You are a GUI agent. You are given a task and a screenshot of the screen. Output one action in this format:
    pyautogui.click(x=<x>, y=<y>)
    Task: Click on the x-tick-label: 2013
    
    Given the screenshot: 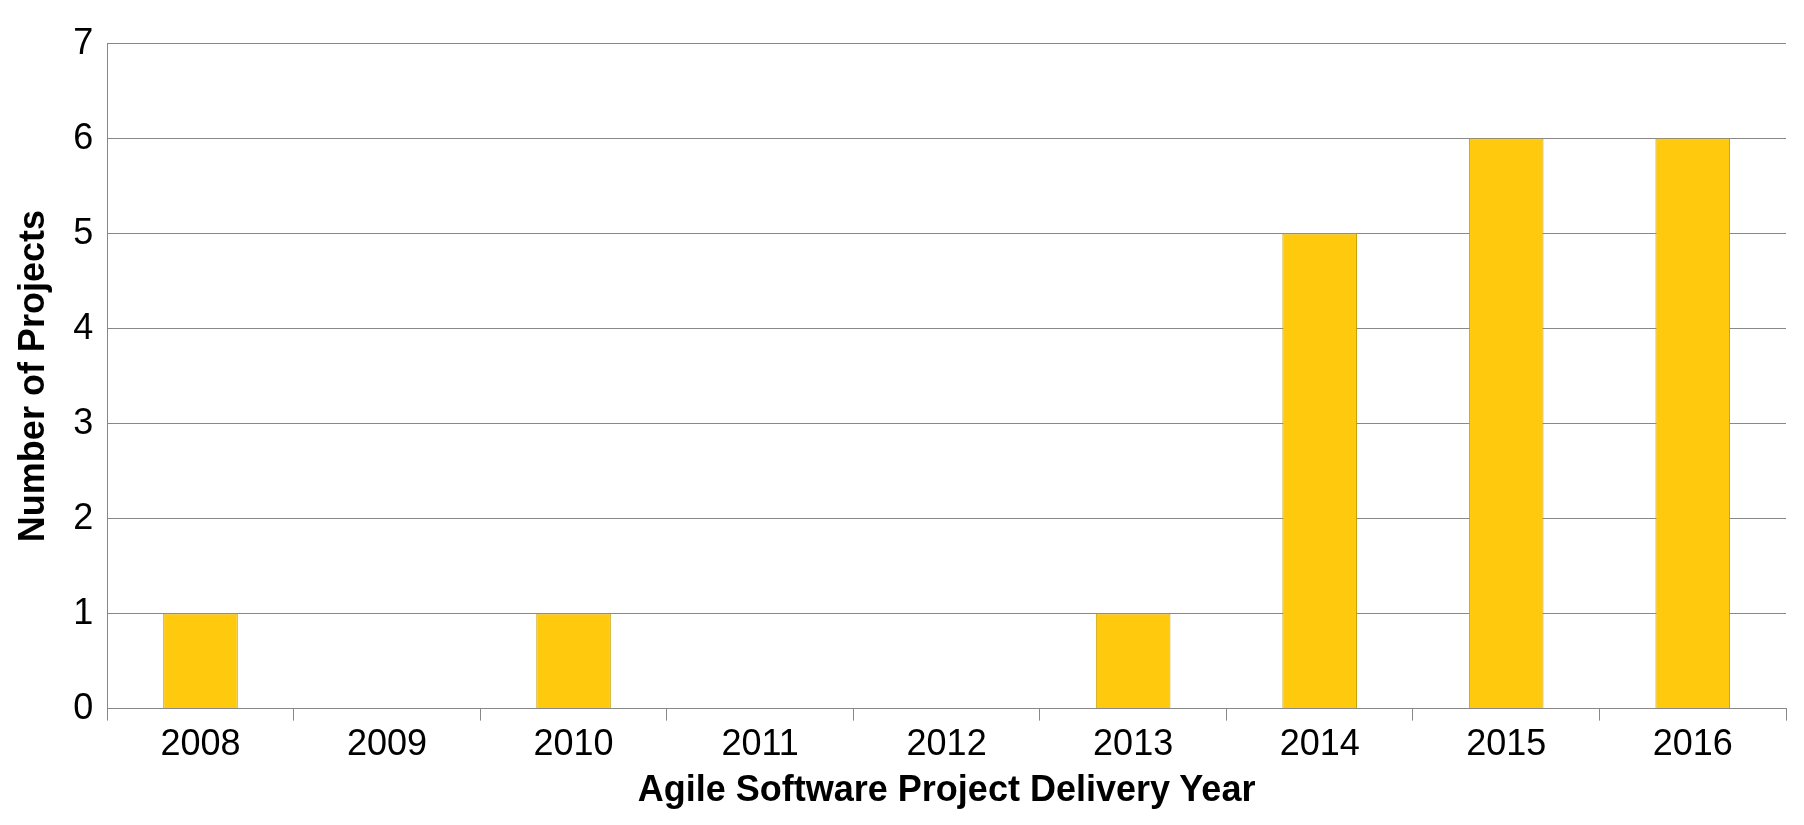 What is the action you would take?
    pyautogui.click(x=1133, y=743)
    